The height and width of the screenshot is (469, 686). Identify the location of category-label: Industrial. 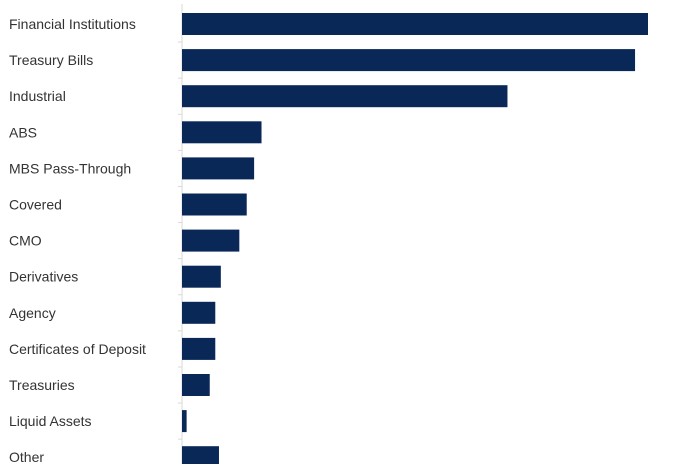
(37, 96).